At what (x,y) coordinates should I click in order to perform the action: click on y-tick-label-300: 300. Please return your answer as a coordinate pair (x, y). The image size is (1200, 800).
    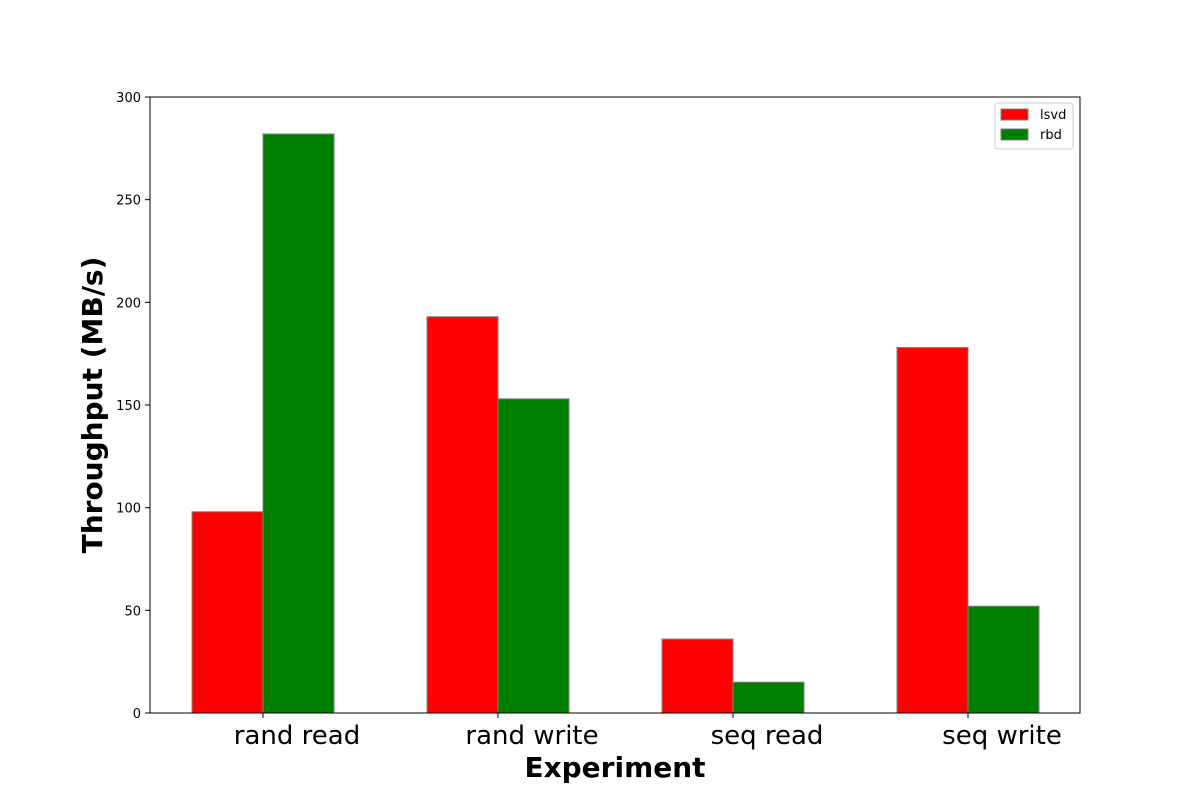
    Looking at the image, I should click on (128, 98).